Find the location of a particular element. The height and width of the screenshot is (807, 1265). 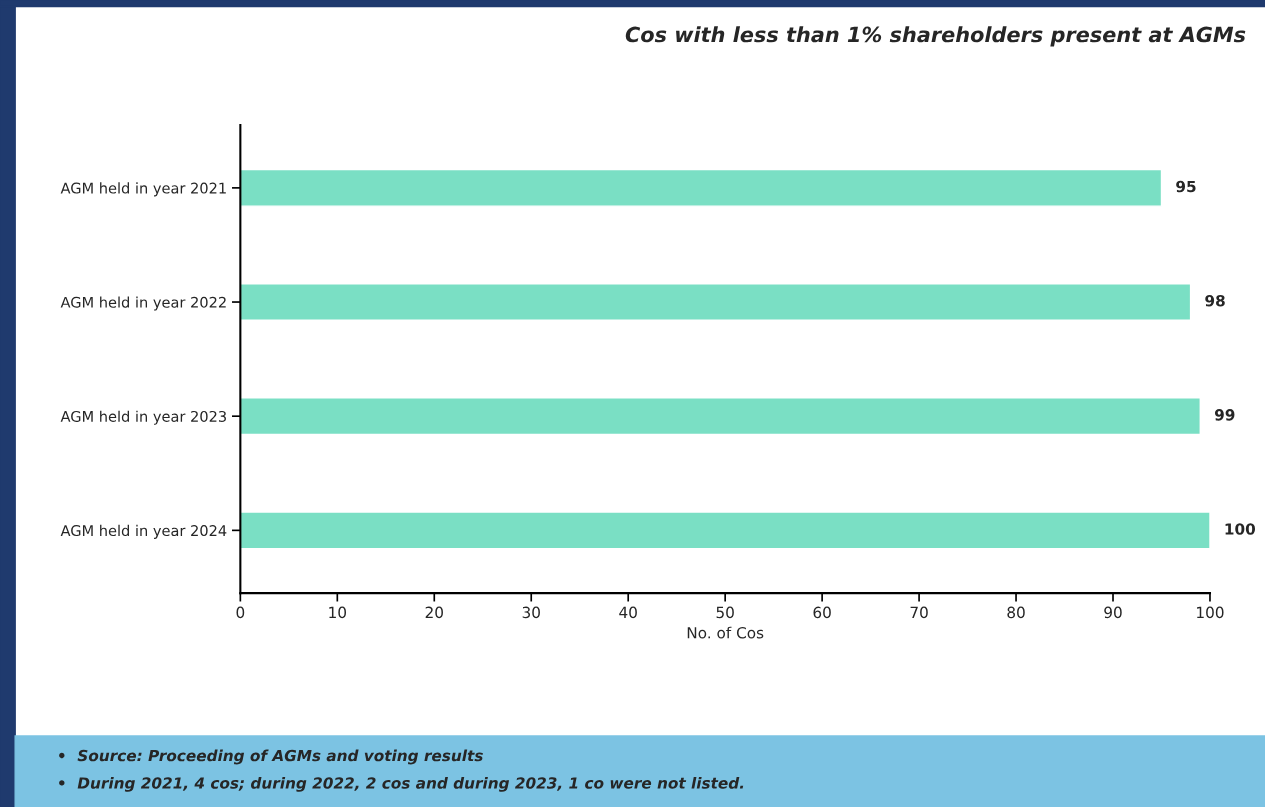

data-label: 98 is located at coordinates (1215, 300).